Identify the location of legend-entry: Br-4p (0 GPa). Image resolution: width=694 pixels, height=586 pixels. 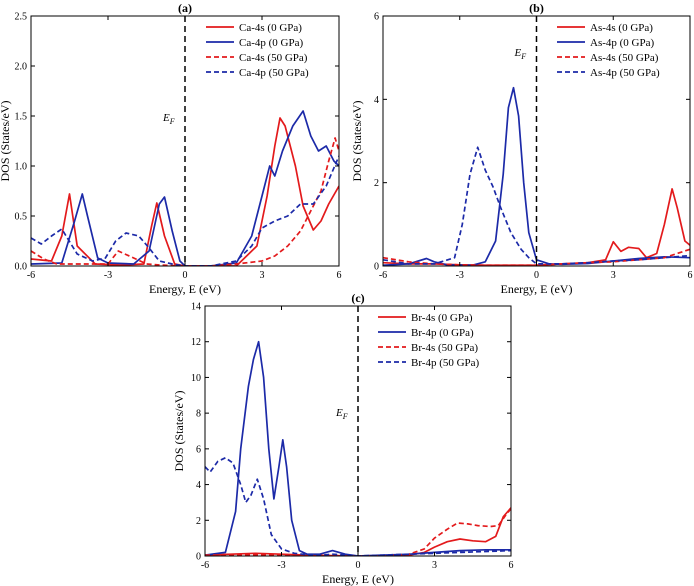
(442, 333).